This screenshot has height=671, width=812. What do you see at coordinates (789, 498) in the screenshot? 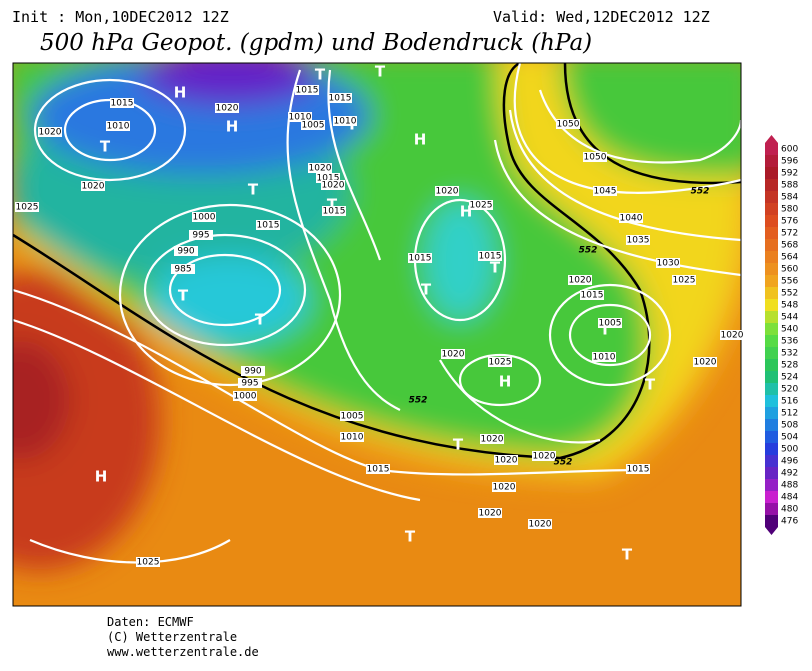
I see `colorbar-label: 484` at bounding box center [789, 498].